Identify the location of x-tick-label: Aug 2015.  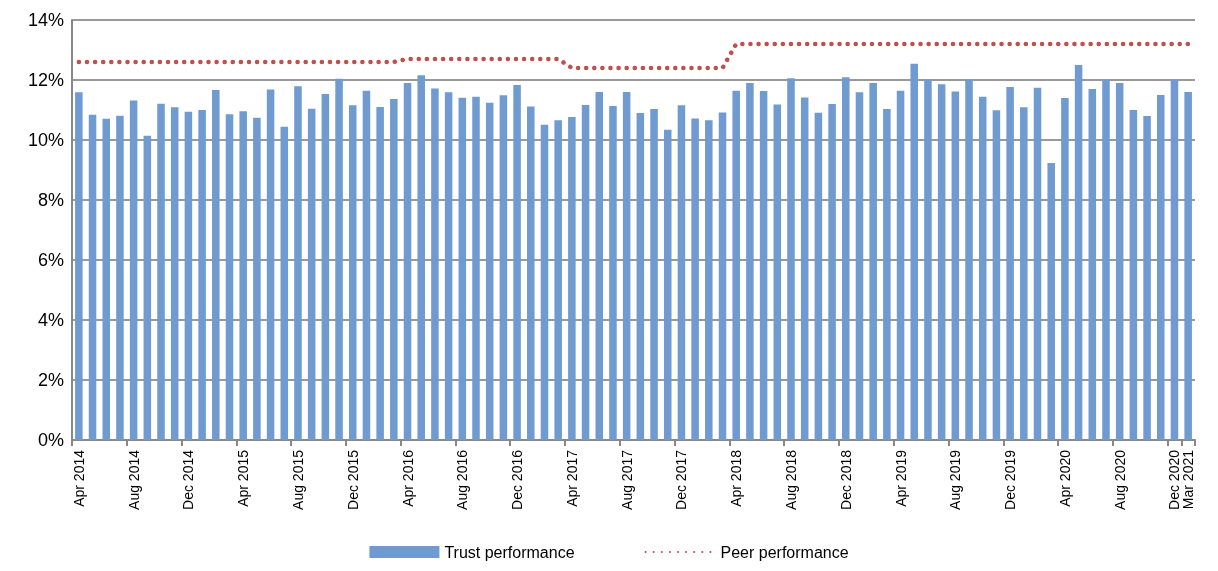
(297, 479).